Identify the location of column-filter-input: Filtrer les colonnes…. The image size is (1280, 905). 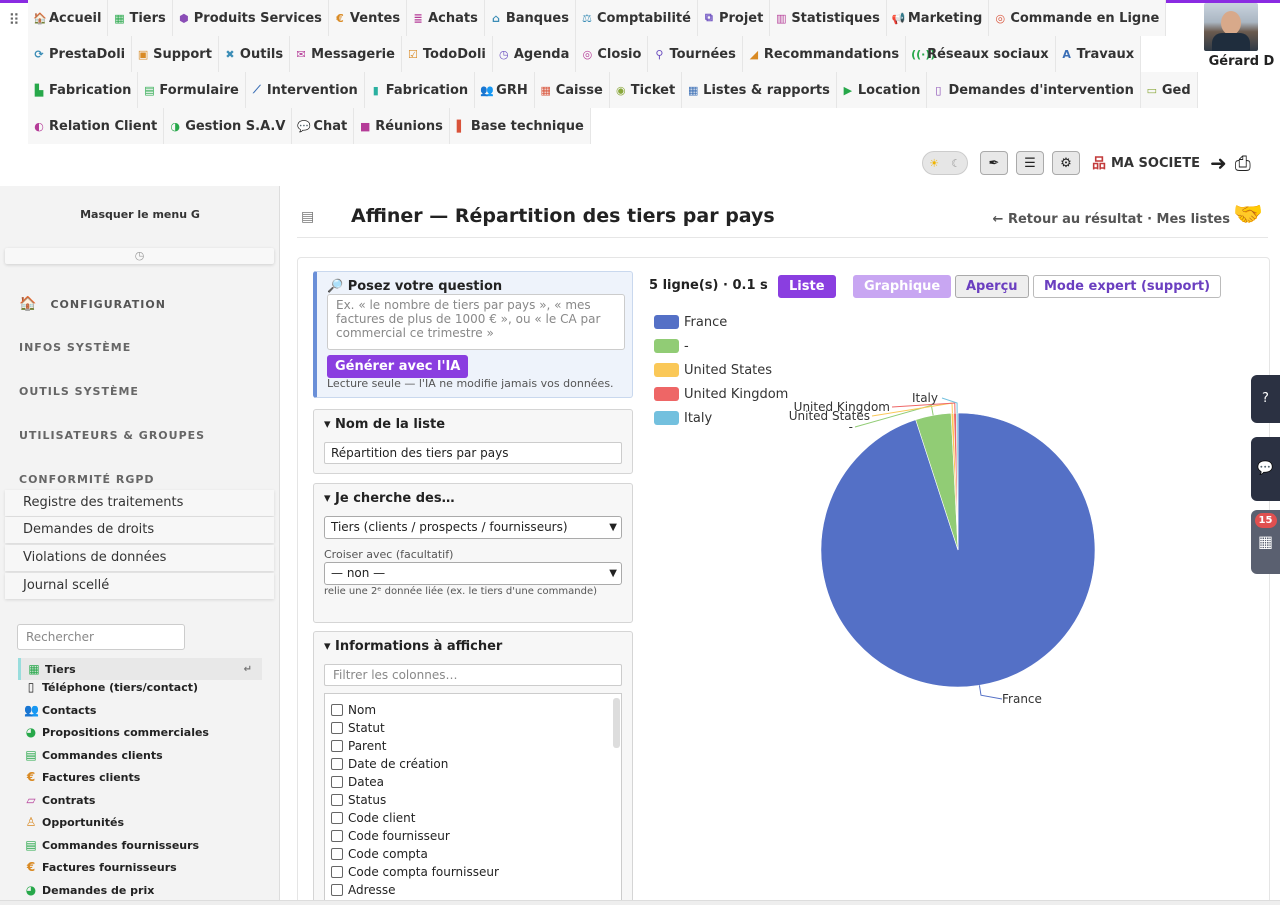
(473, 675).